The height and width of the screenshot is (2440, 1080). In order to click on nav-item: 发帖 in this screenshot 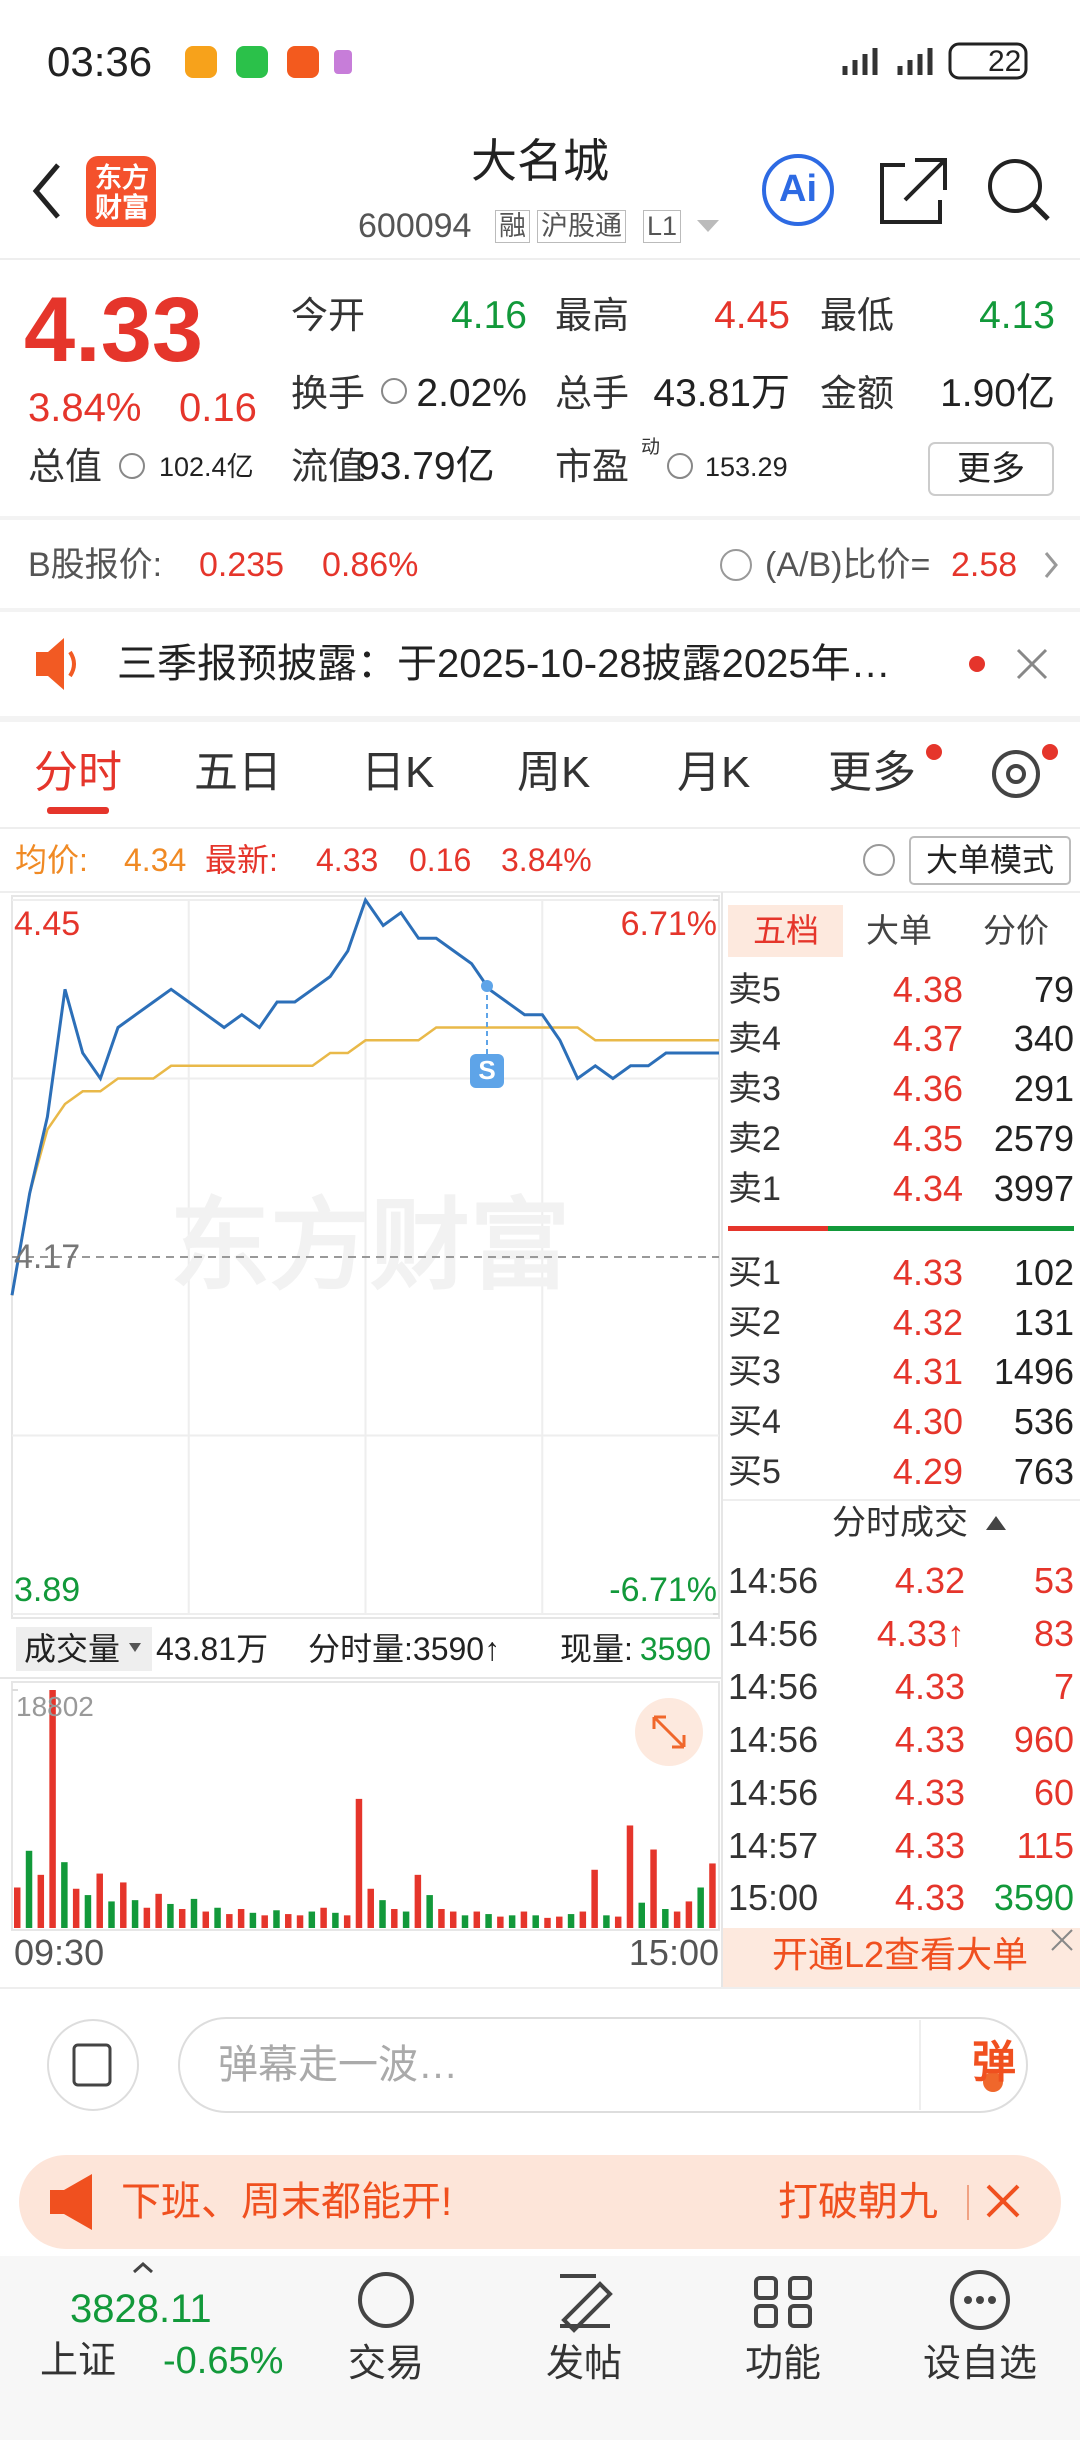, I will do `click(583, 2364)`.